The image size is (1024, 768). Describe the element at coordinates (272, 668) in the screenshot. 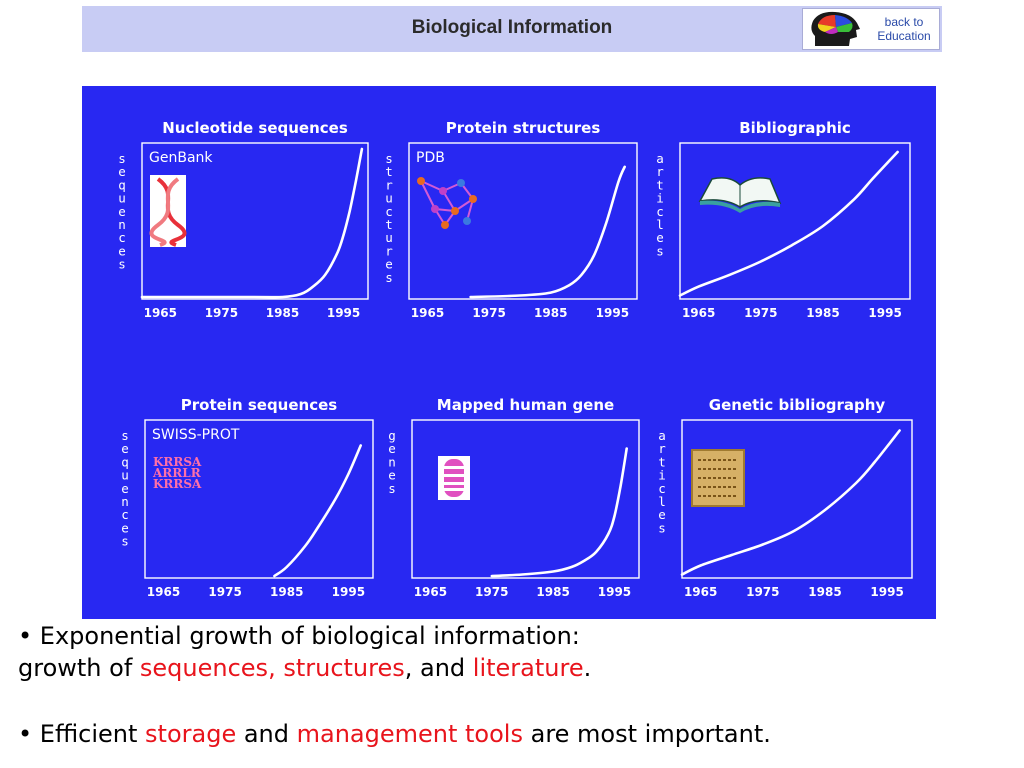

I see `highlight-sequences-structures: sequences, structures` at that location.